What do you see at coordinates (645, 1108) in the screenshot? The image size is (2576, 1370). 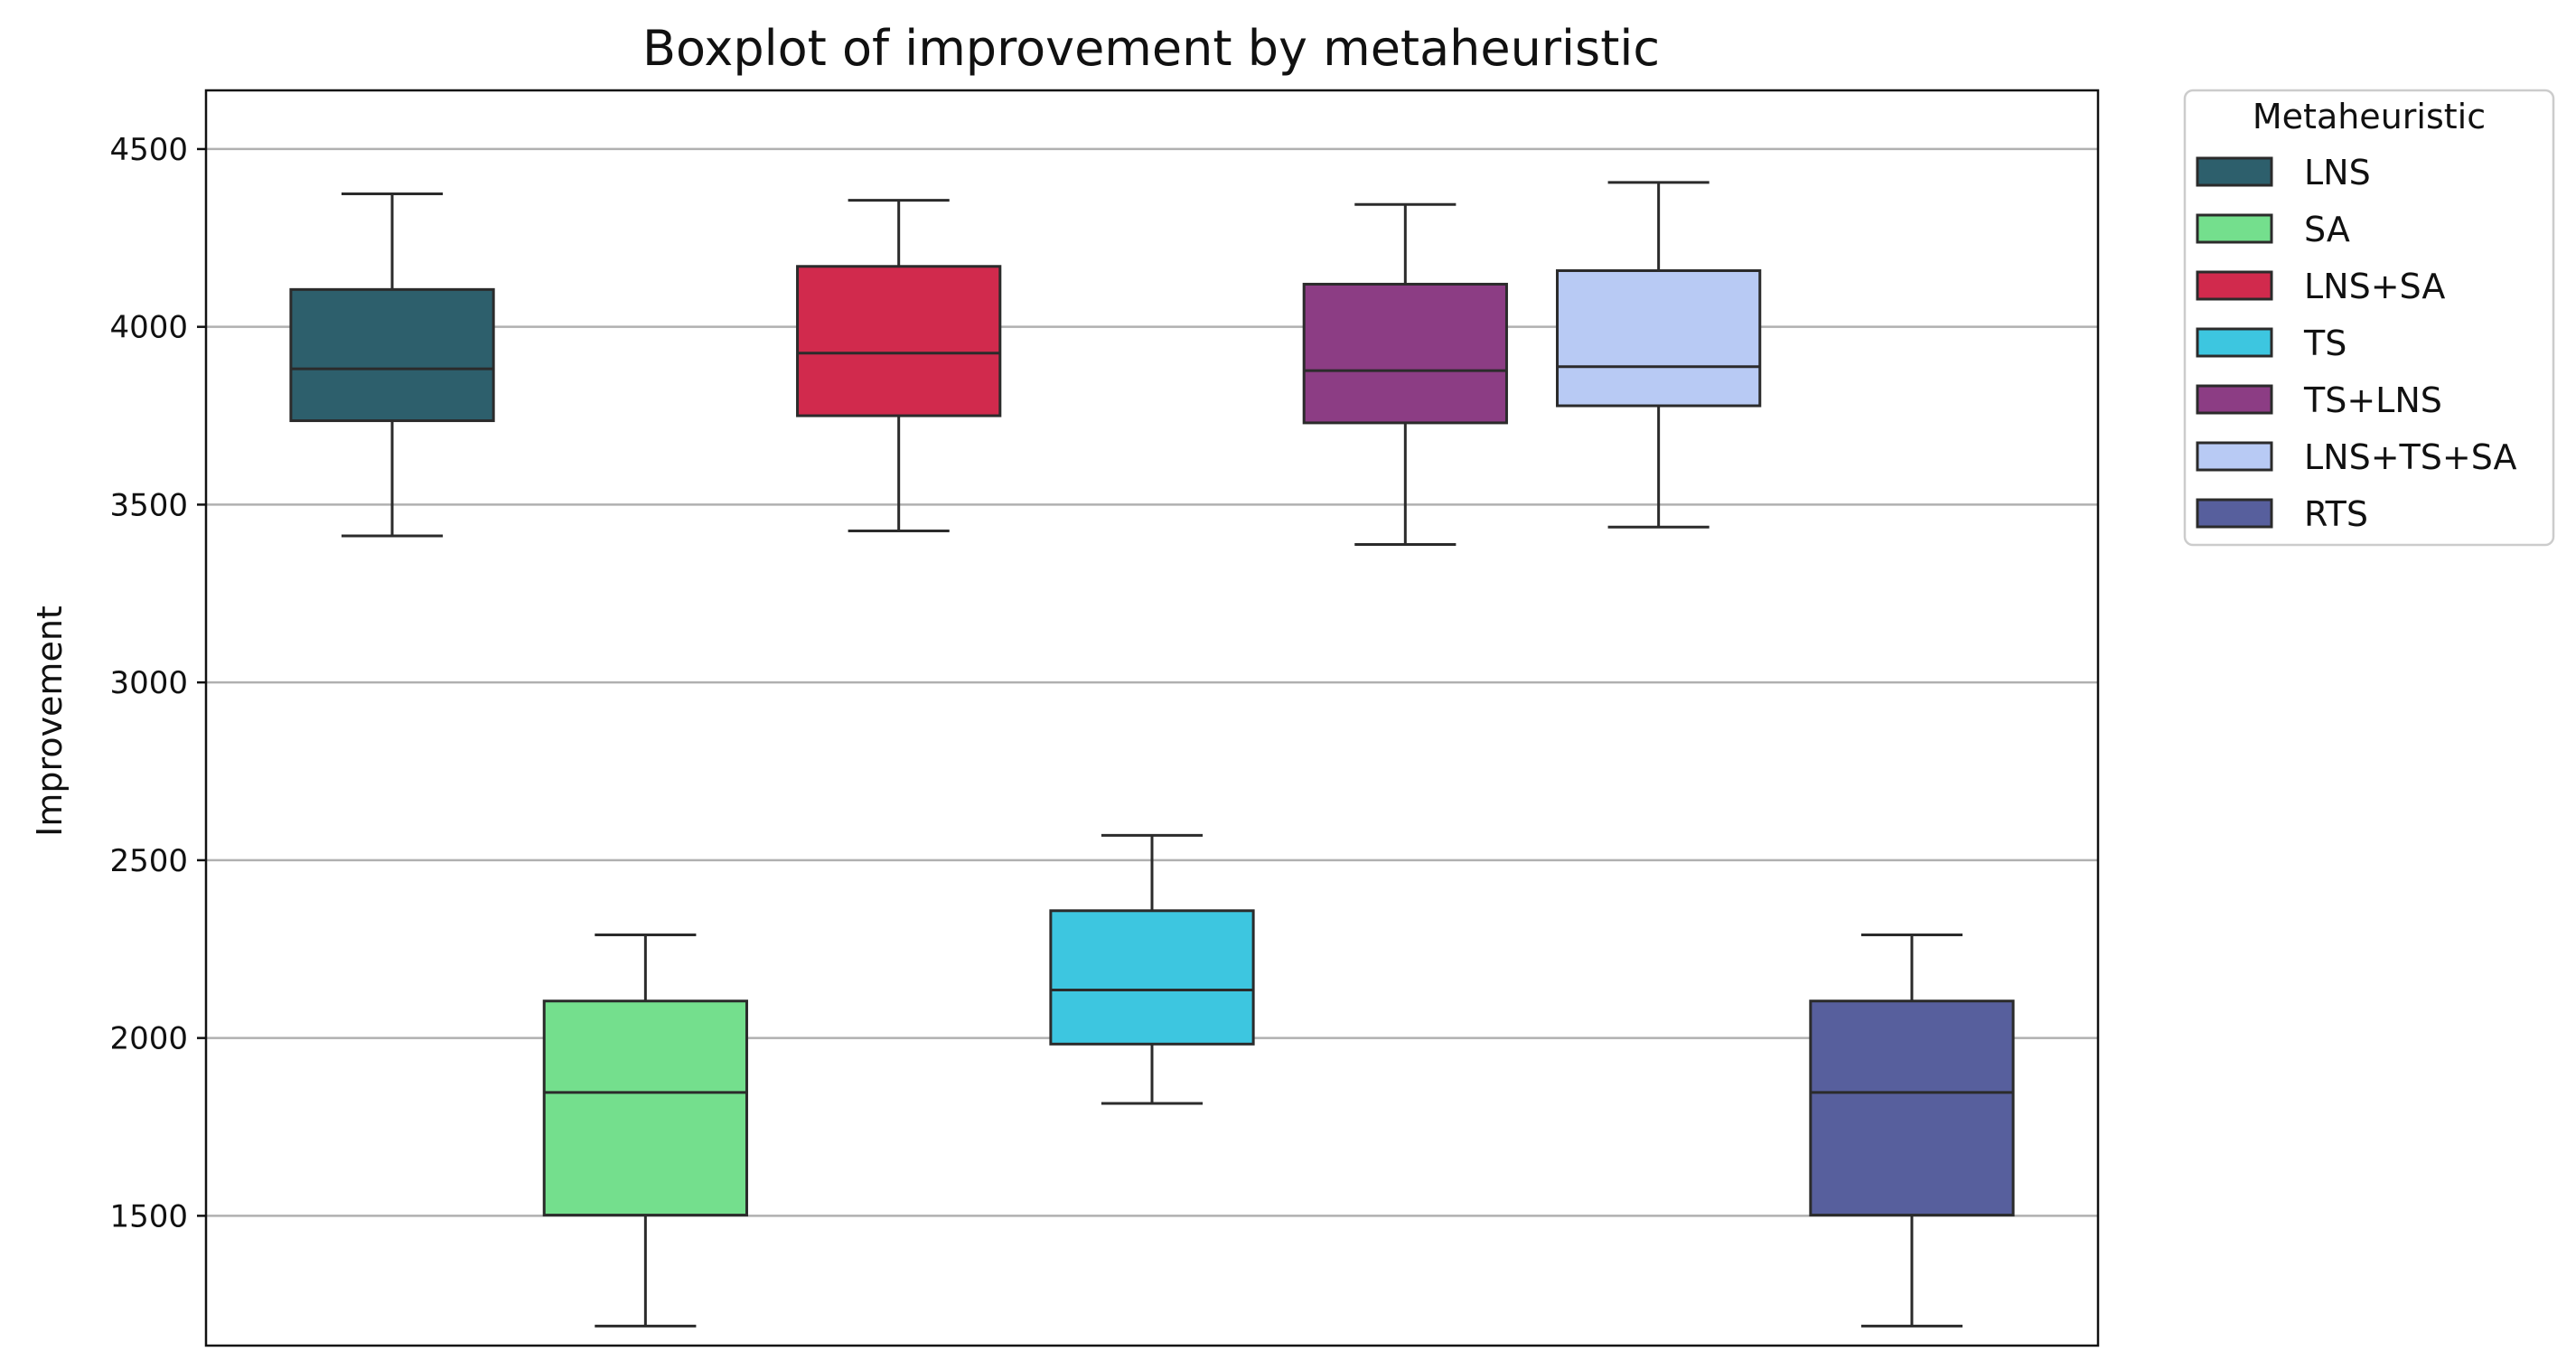 I see `iqr-box-sa` at bounding box center [645, 1108].